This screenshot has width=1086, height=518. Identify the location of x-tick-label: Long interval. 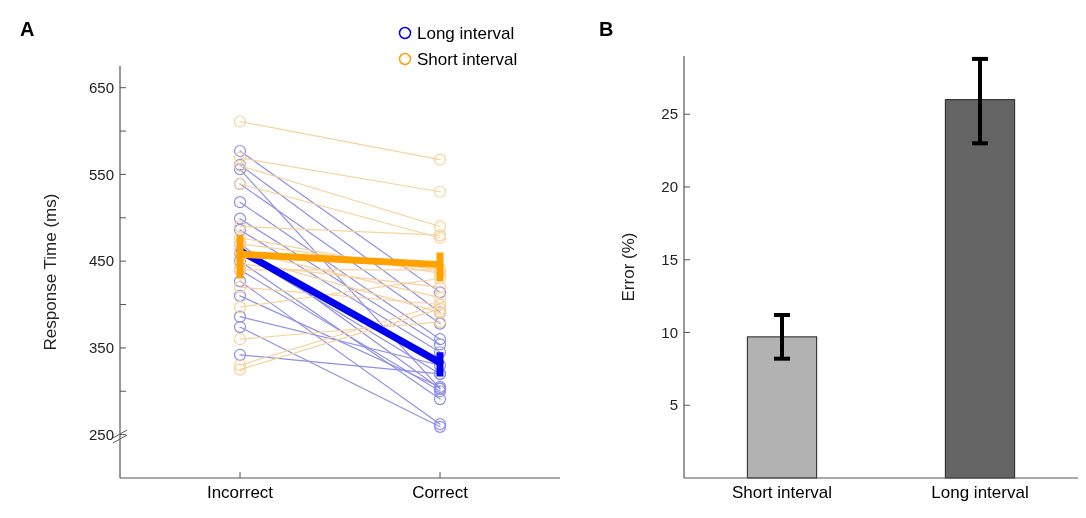
(980, 492).